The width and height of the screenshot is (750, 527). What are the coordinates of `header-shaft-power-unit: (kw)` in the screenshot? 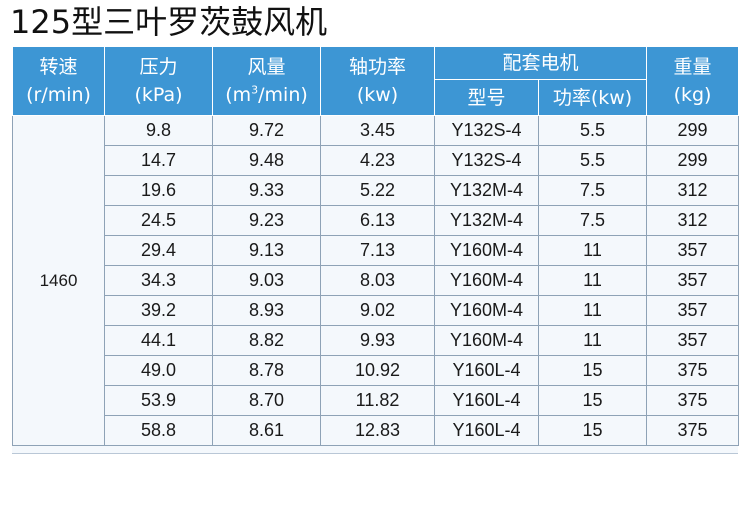 It's located at (377, 95).